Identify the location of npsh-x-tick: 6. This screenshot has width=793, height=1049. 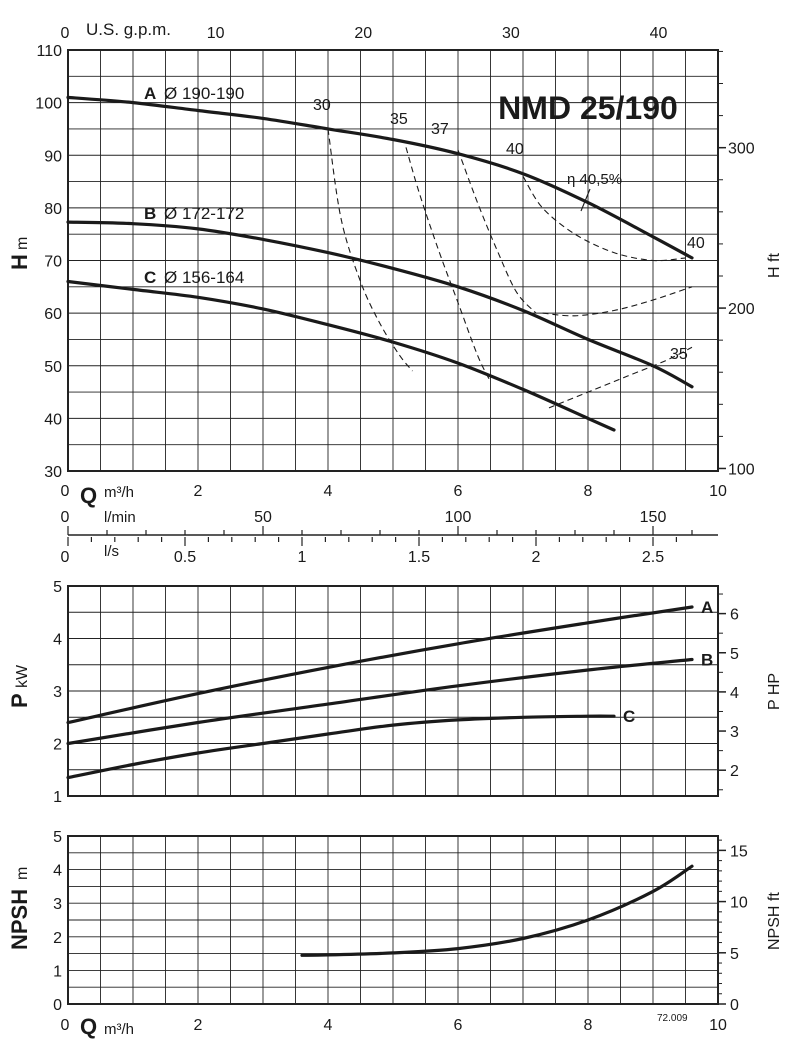
(458, 1025).